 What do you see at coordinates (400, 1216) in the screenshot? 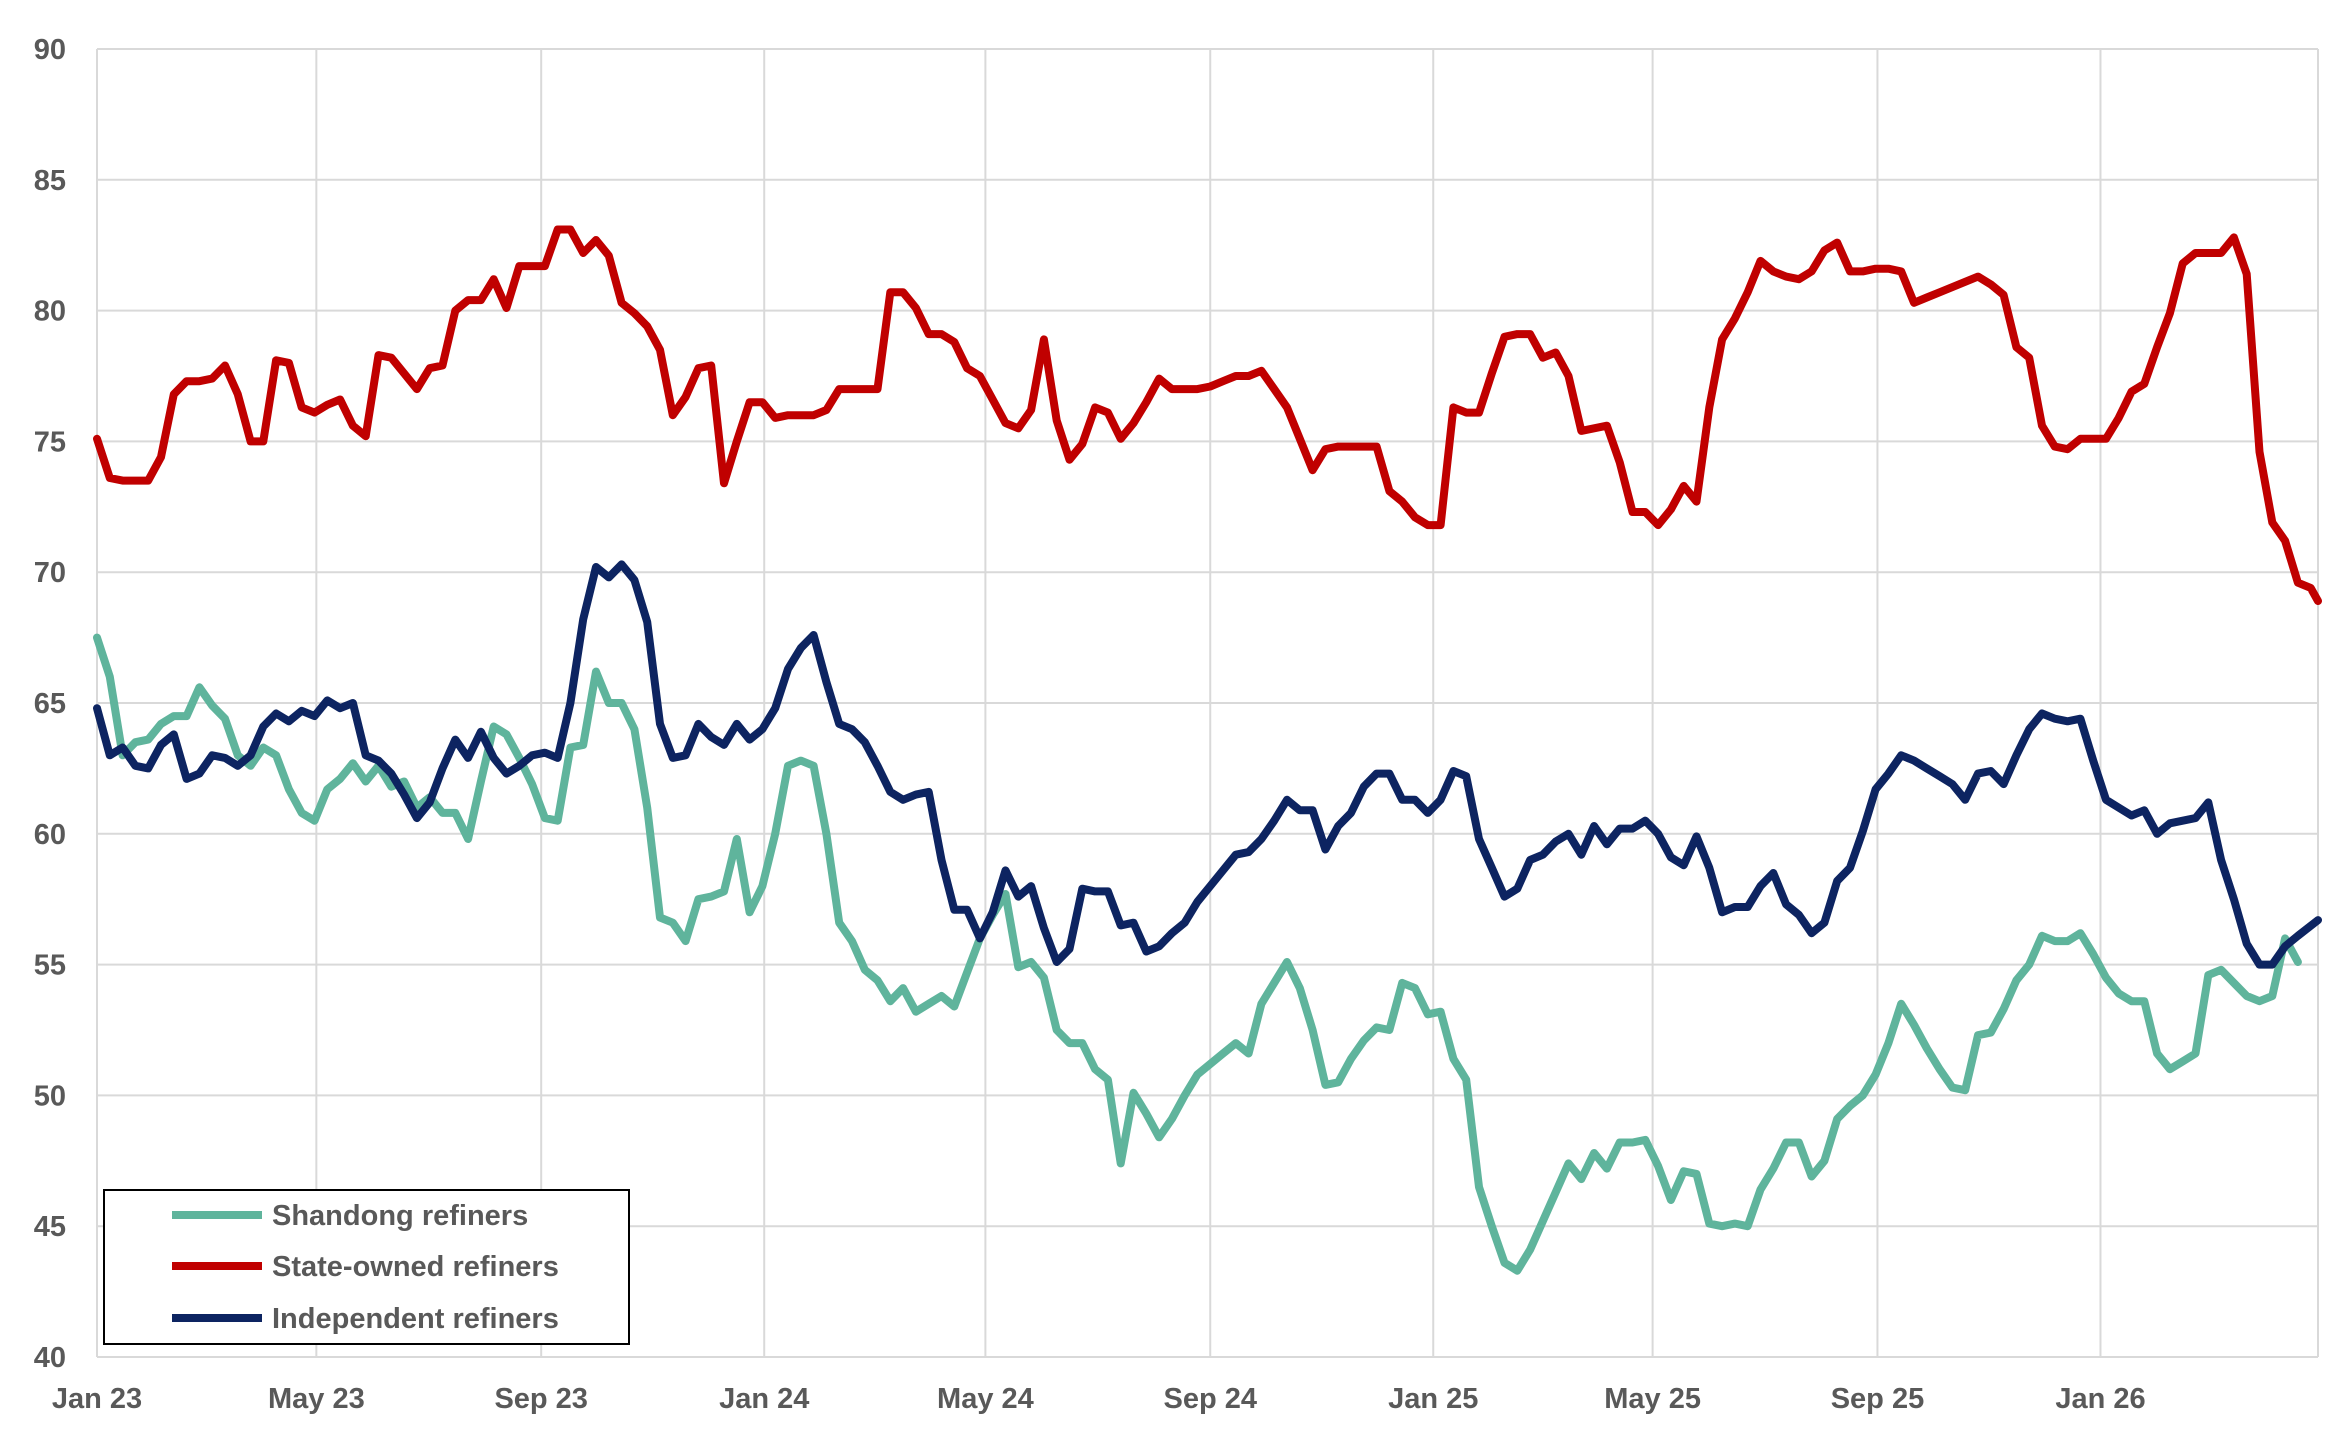
I see `legend-label-shandong: Shandong refiners` at bounding box center [400, 1216].